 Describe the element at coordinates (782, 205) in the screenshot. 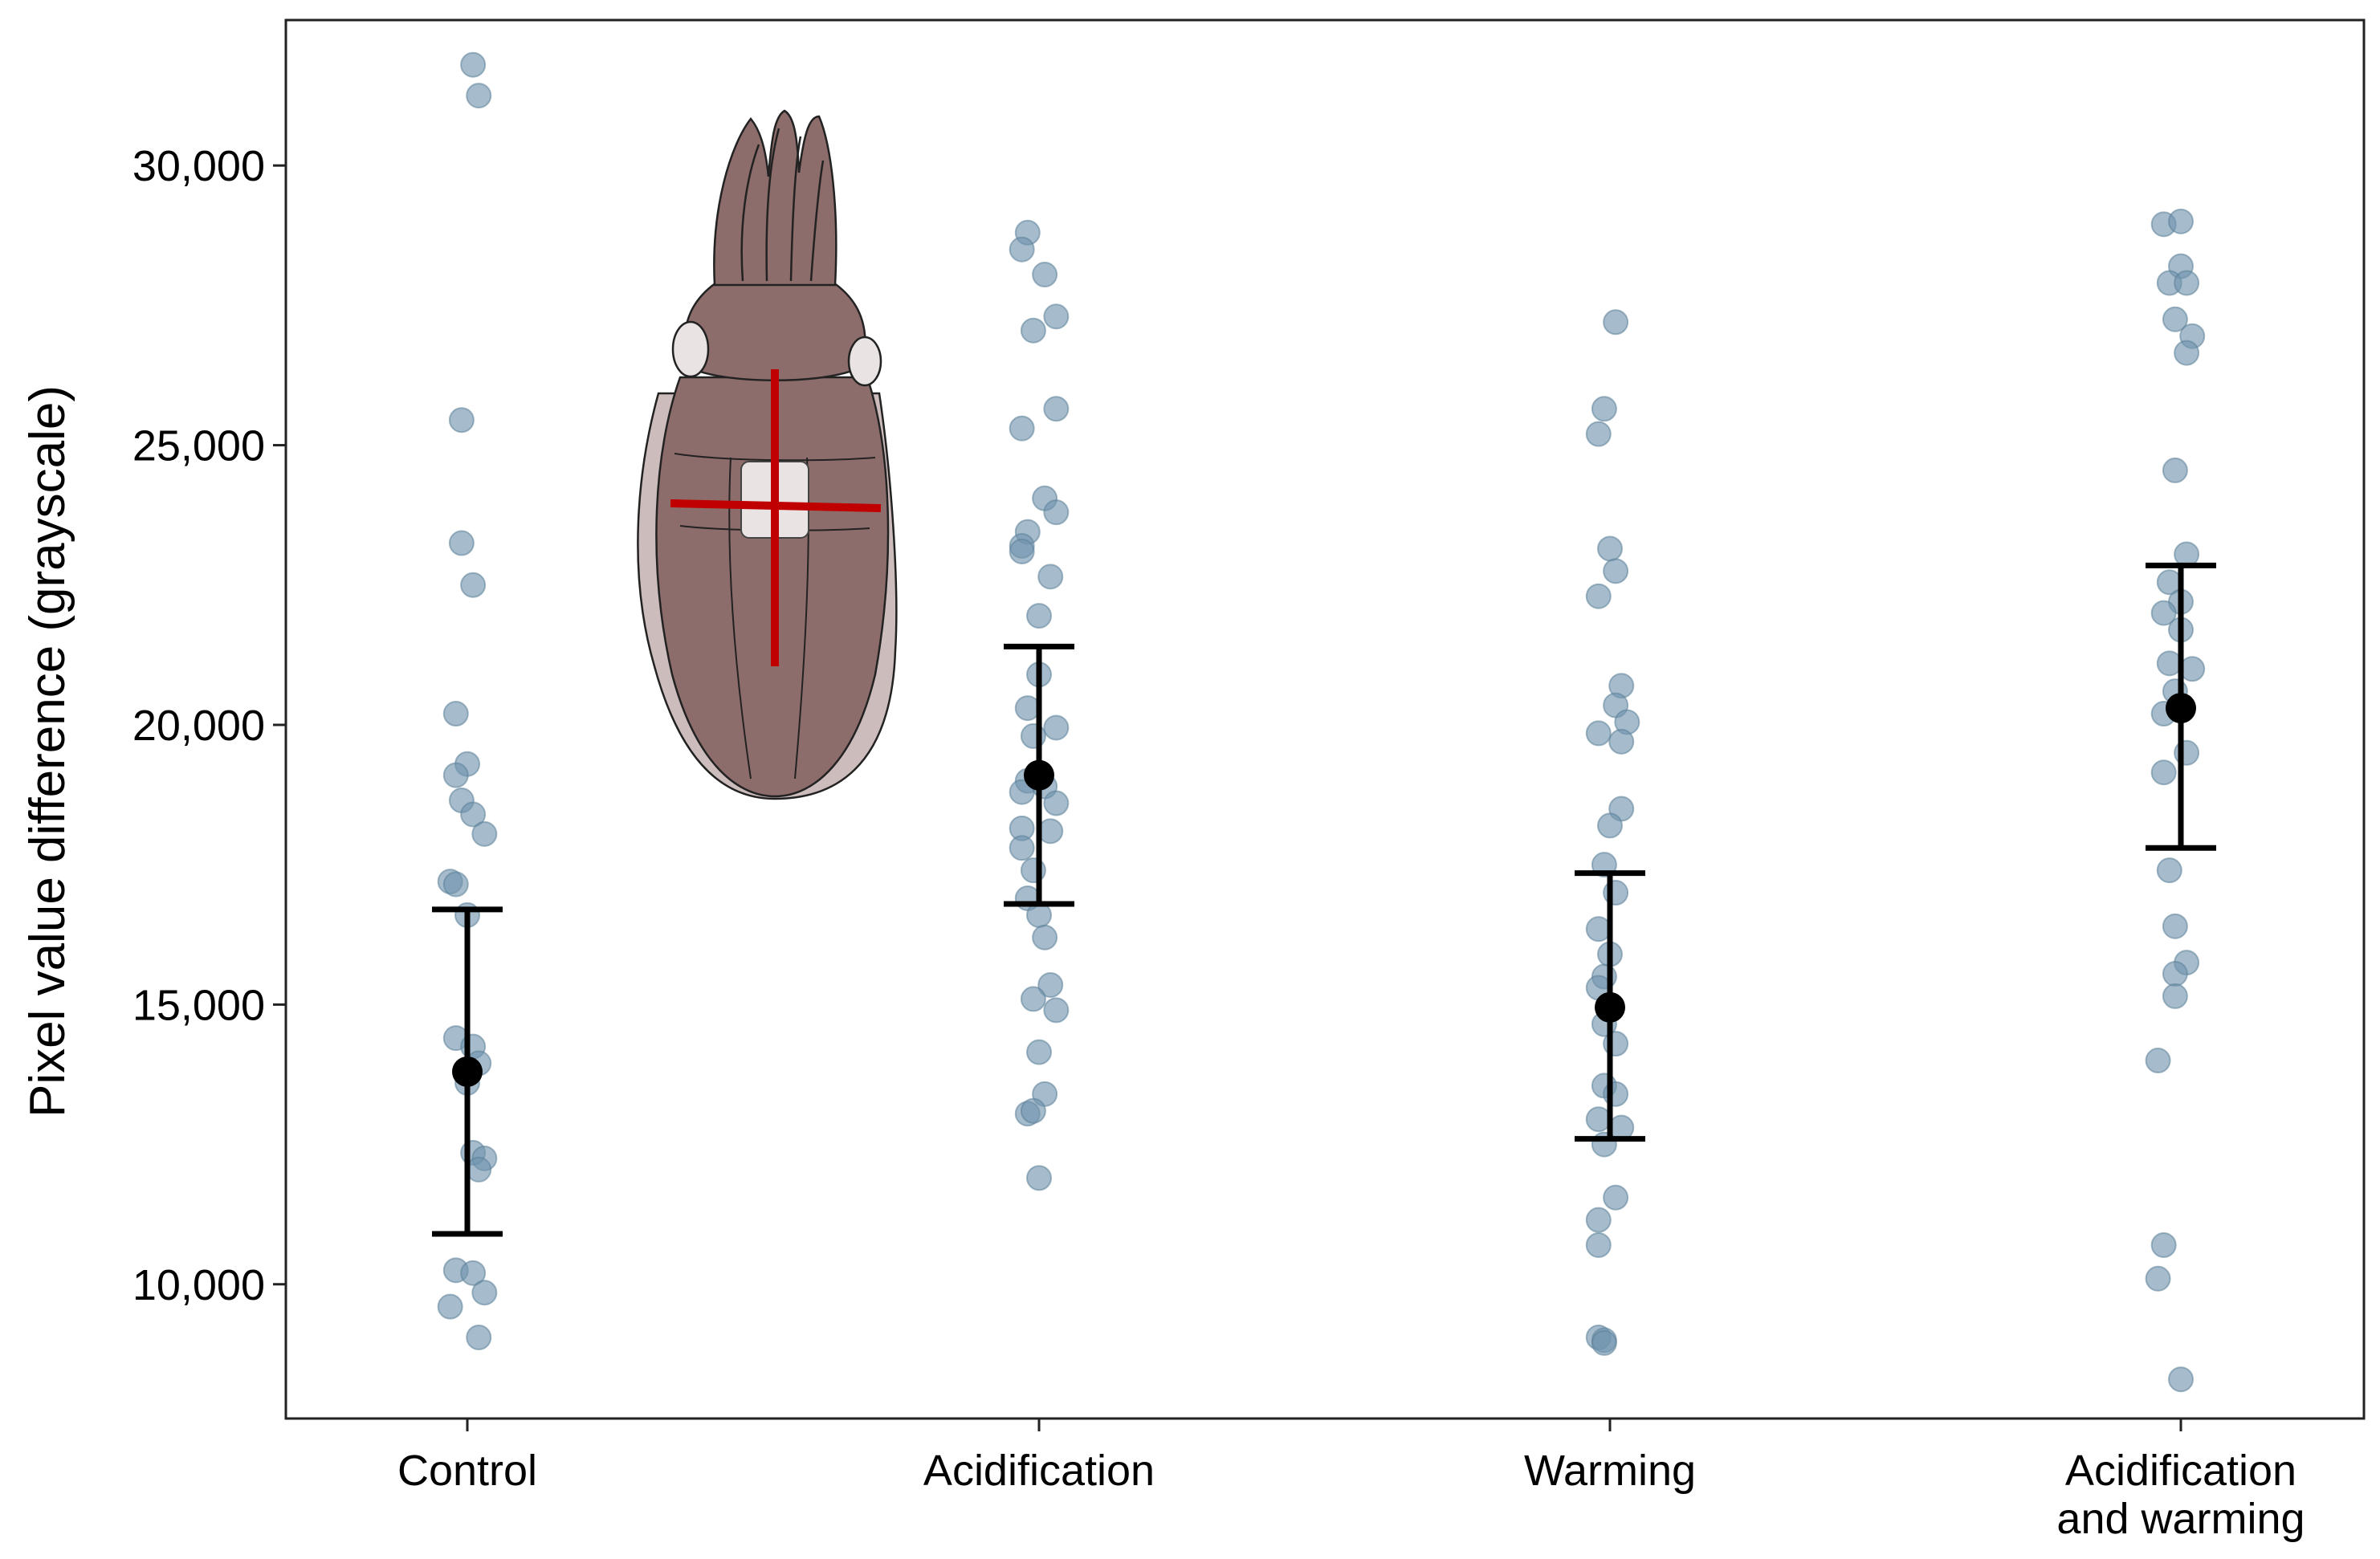

I see `cuttlefish-arm-lines` at that location.